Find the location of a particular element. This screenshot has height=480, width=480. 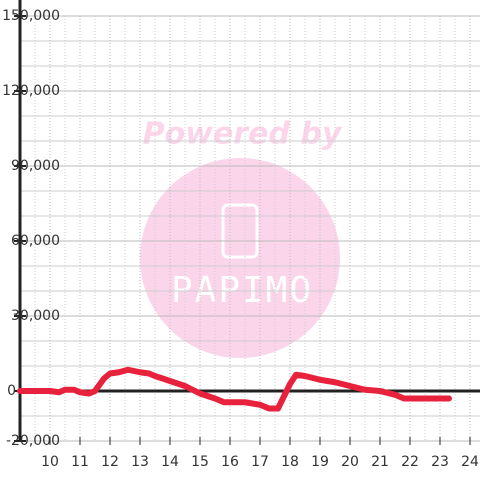

x-tick-label: 11 is located at coordinates (80, 462).